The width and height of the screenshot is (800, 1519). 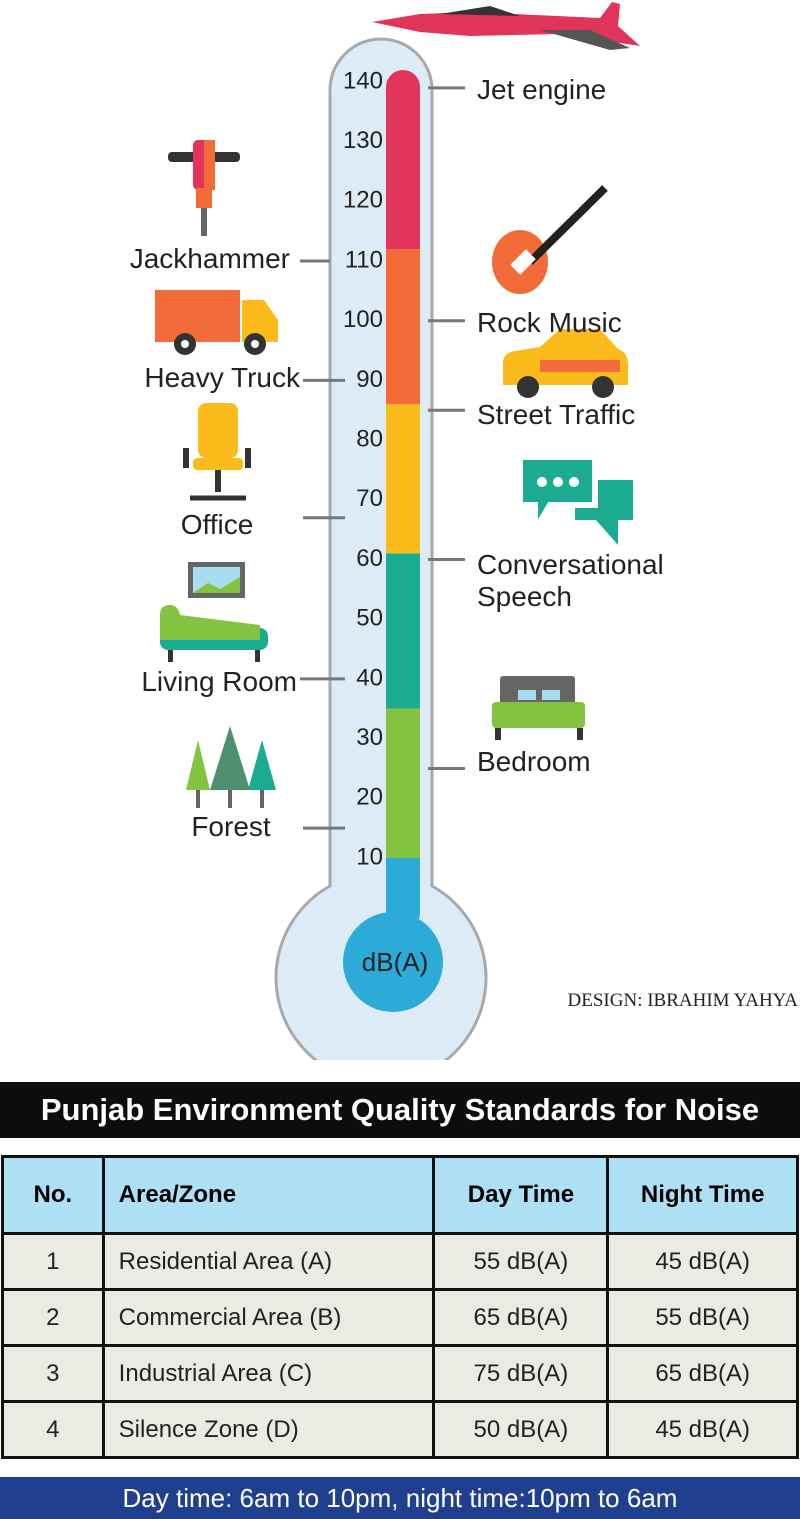 I want to click on table-cell: 50 dB(A), so click(x=521, y=1429).